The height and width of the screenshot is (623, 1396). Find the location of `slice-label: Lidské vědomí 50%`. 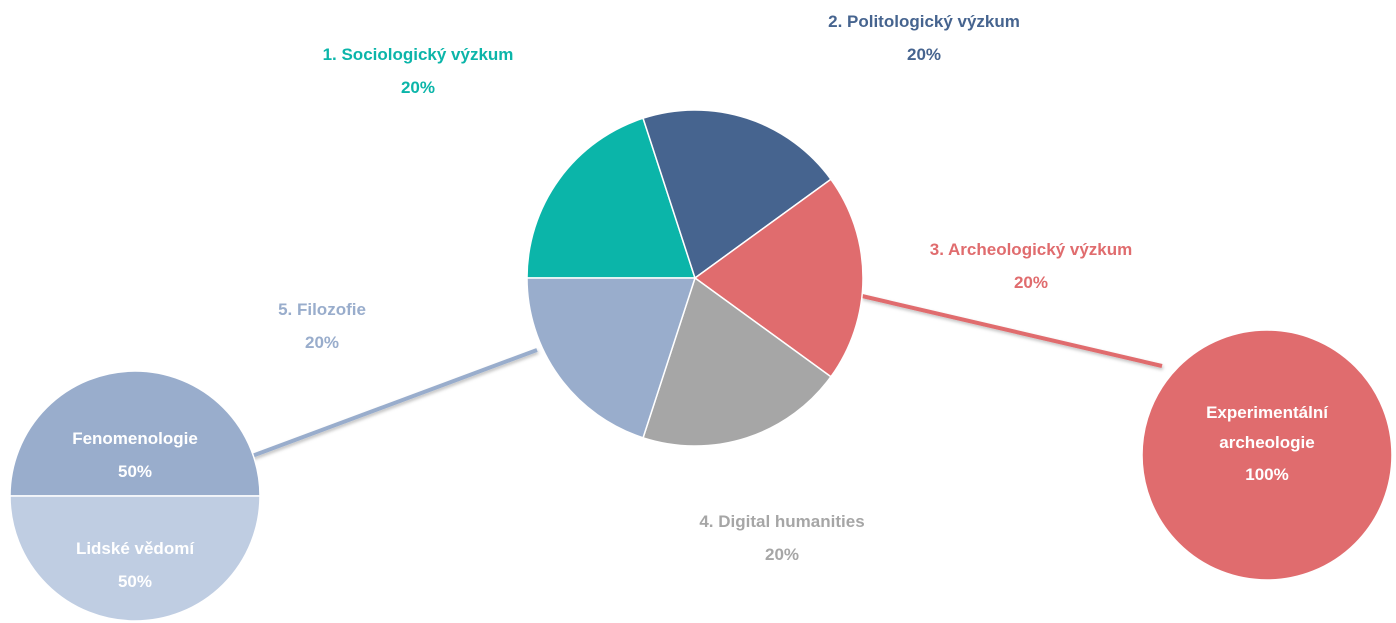

slice-label: Lidské vědomí 50% is located at coordinates (135, 565).